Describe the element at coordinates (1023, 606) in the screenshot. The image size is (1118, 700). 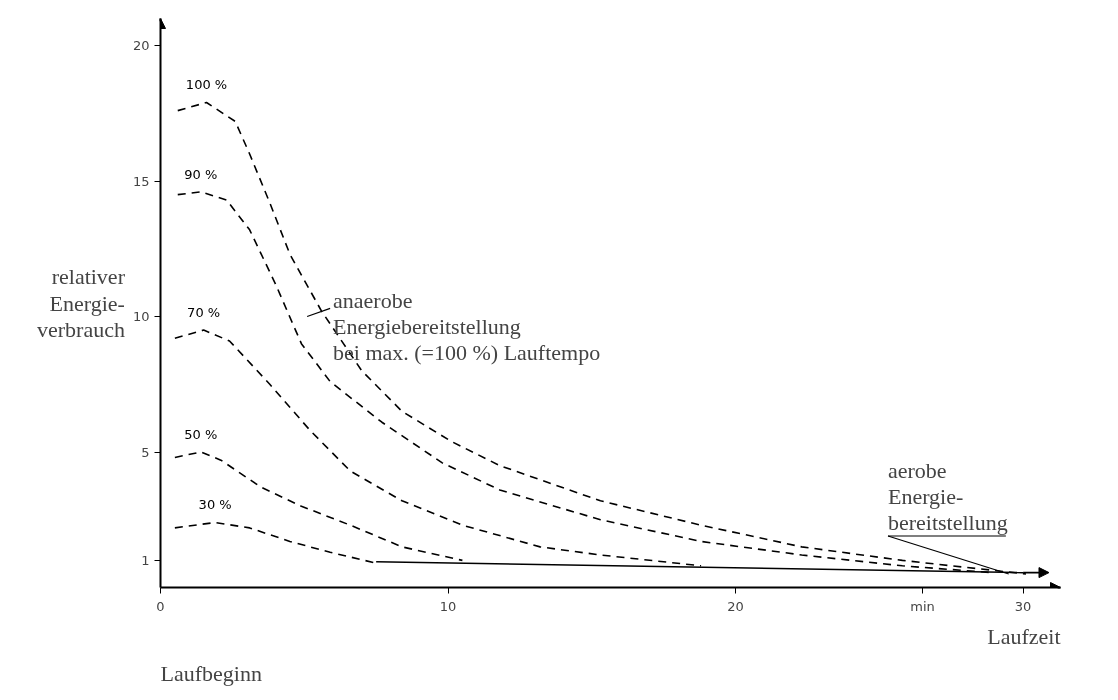
I see `x-tick-label: 30` at that location.